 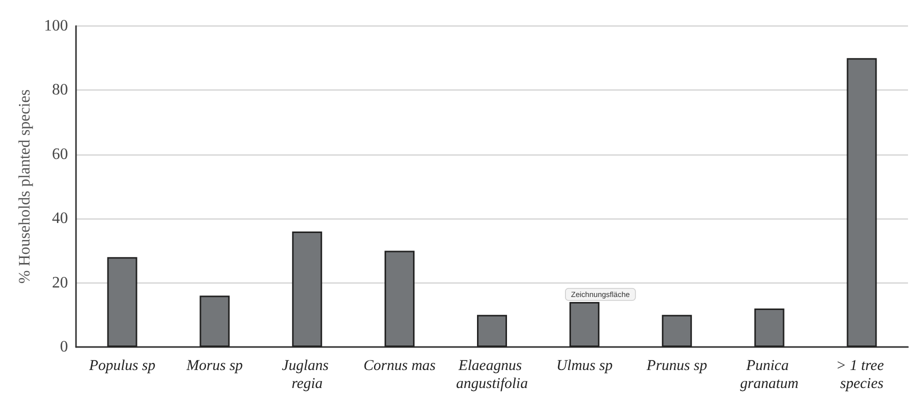 I want to click on x-tick-label: Juglans regia, so click(x=307, y=375).